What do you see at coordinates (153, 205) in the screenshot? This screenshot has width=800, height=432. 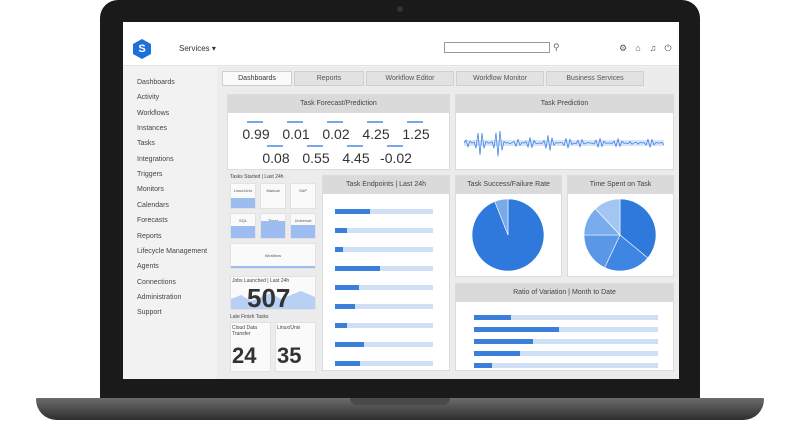 I see `sidebar-item-calendars: Calendars` at bounding box center [153, 205].